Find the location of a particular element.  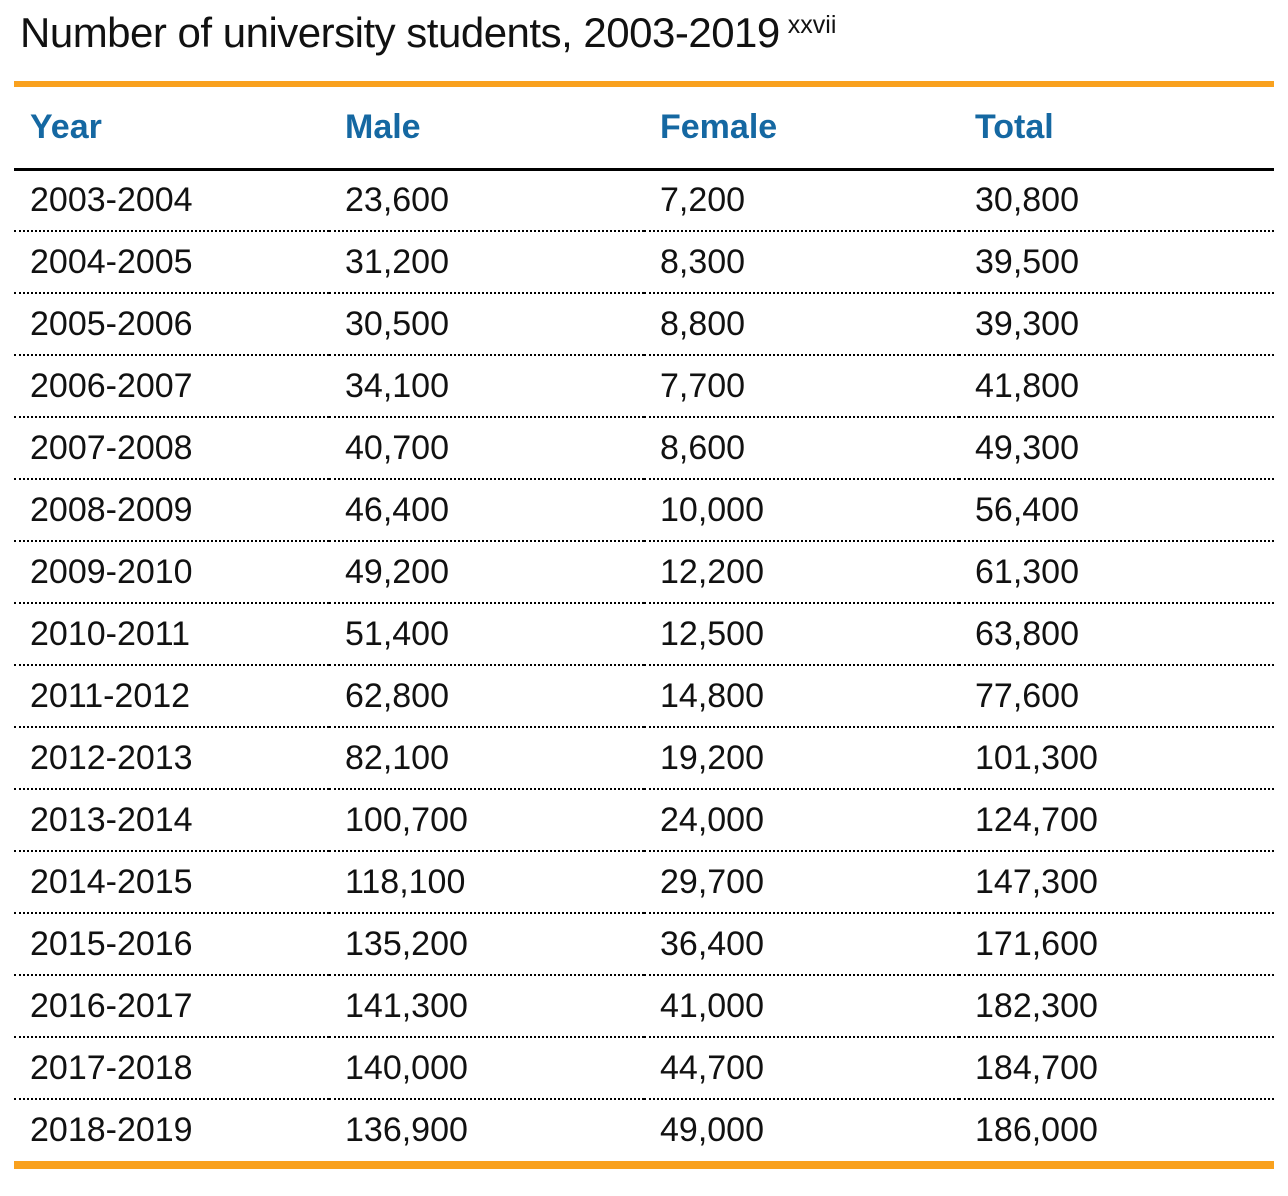

cell-year: 2008-2009 is located at coordinates (171, 510).